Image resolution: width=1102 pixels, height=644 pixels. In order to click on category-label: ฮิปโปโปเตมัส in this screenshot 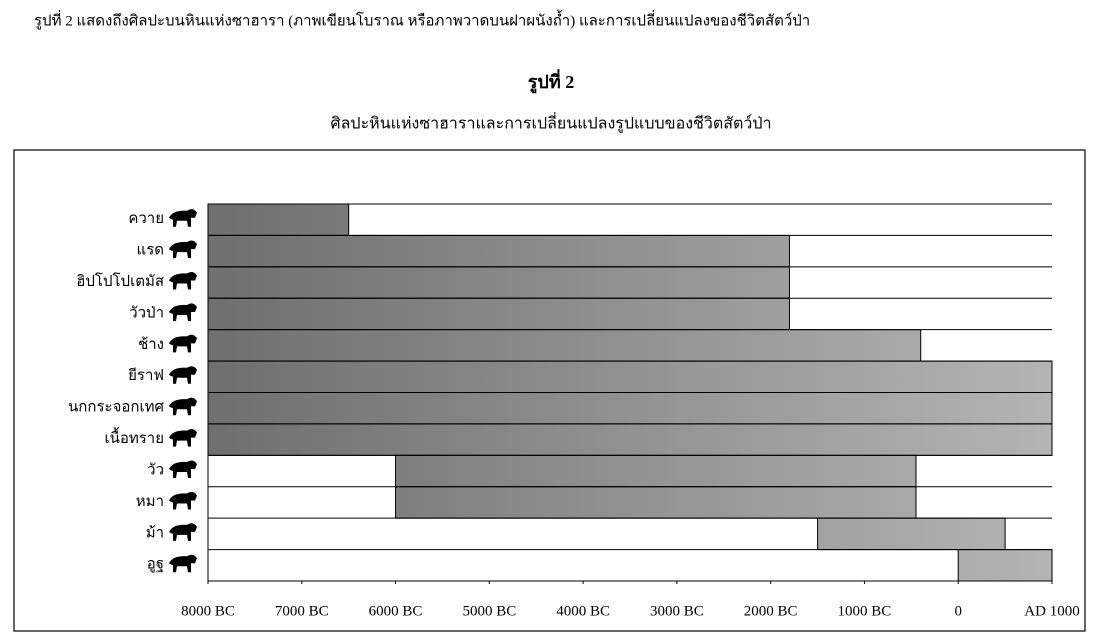, I will do `click(120, 281)`.